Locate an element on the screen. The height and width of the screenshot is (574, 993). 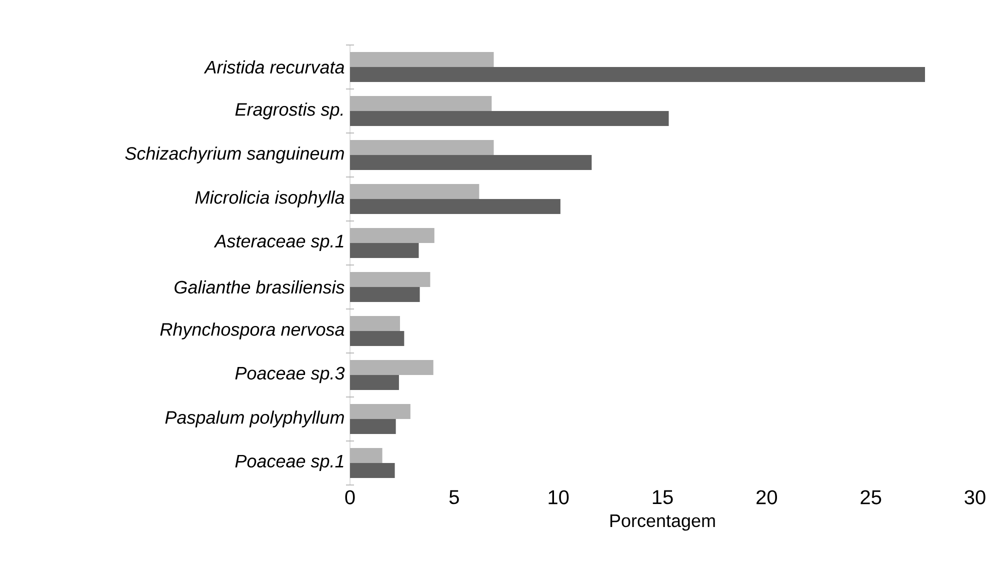
y-tick-label: Galianthe brasiliensis is located at coordinates (259, 287).